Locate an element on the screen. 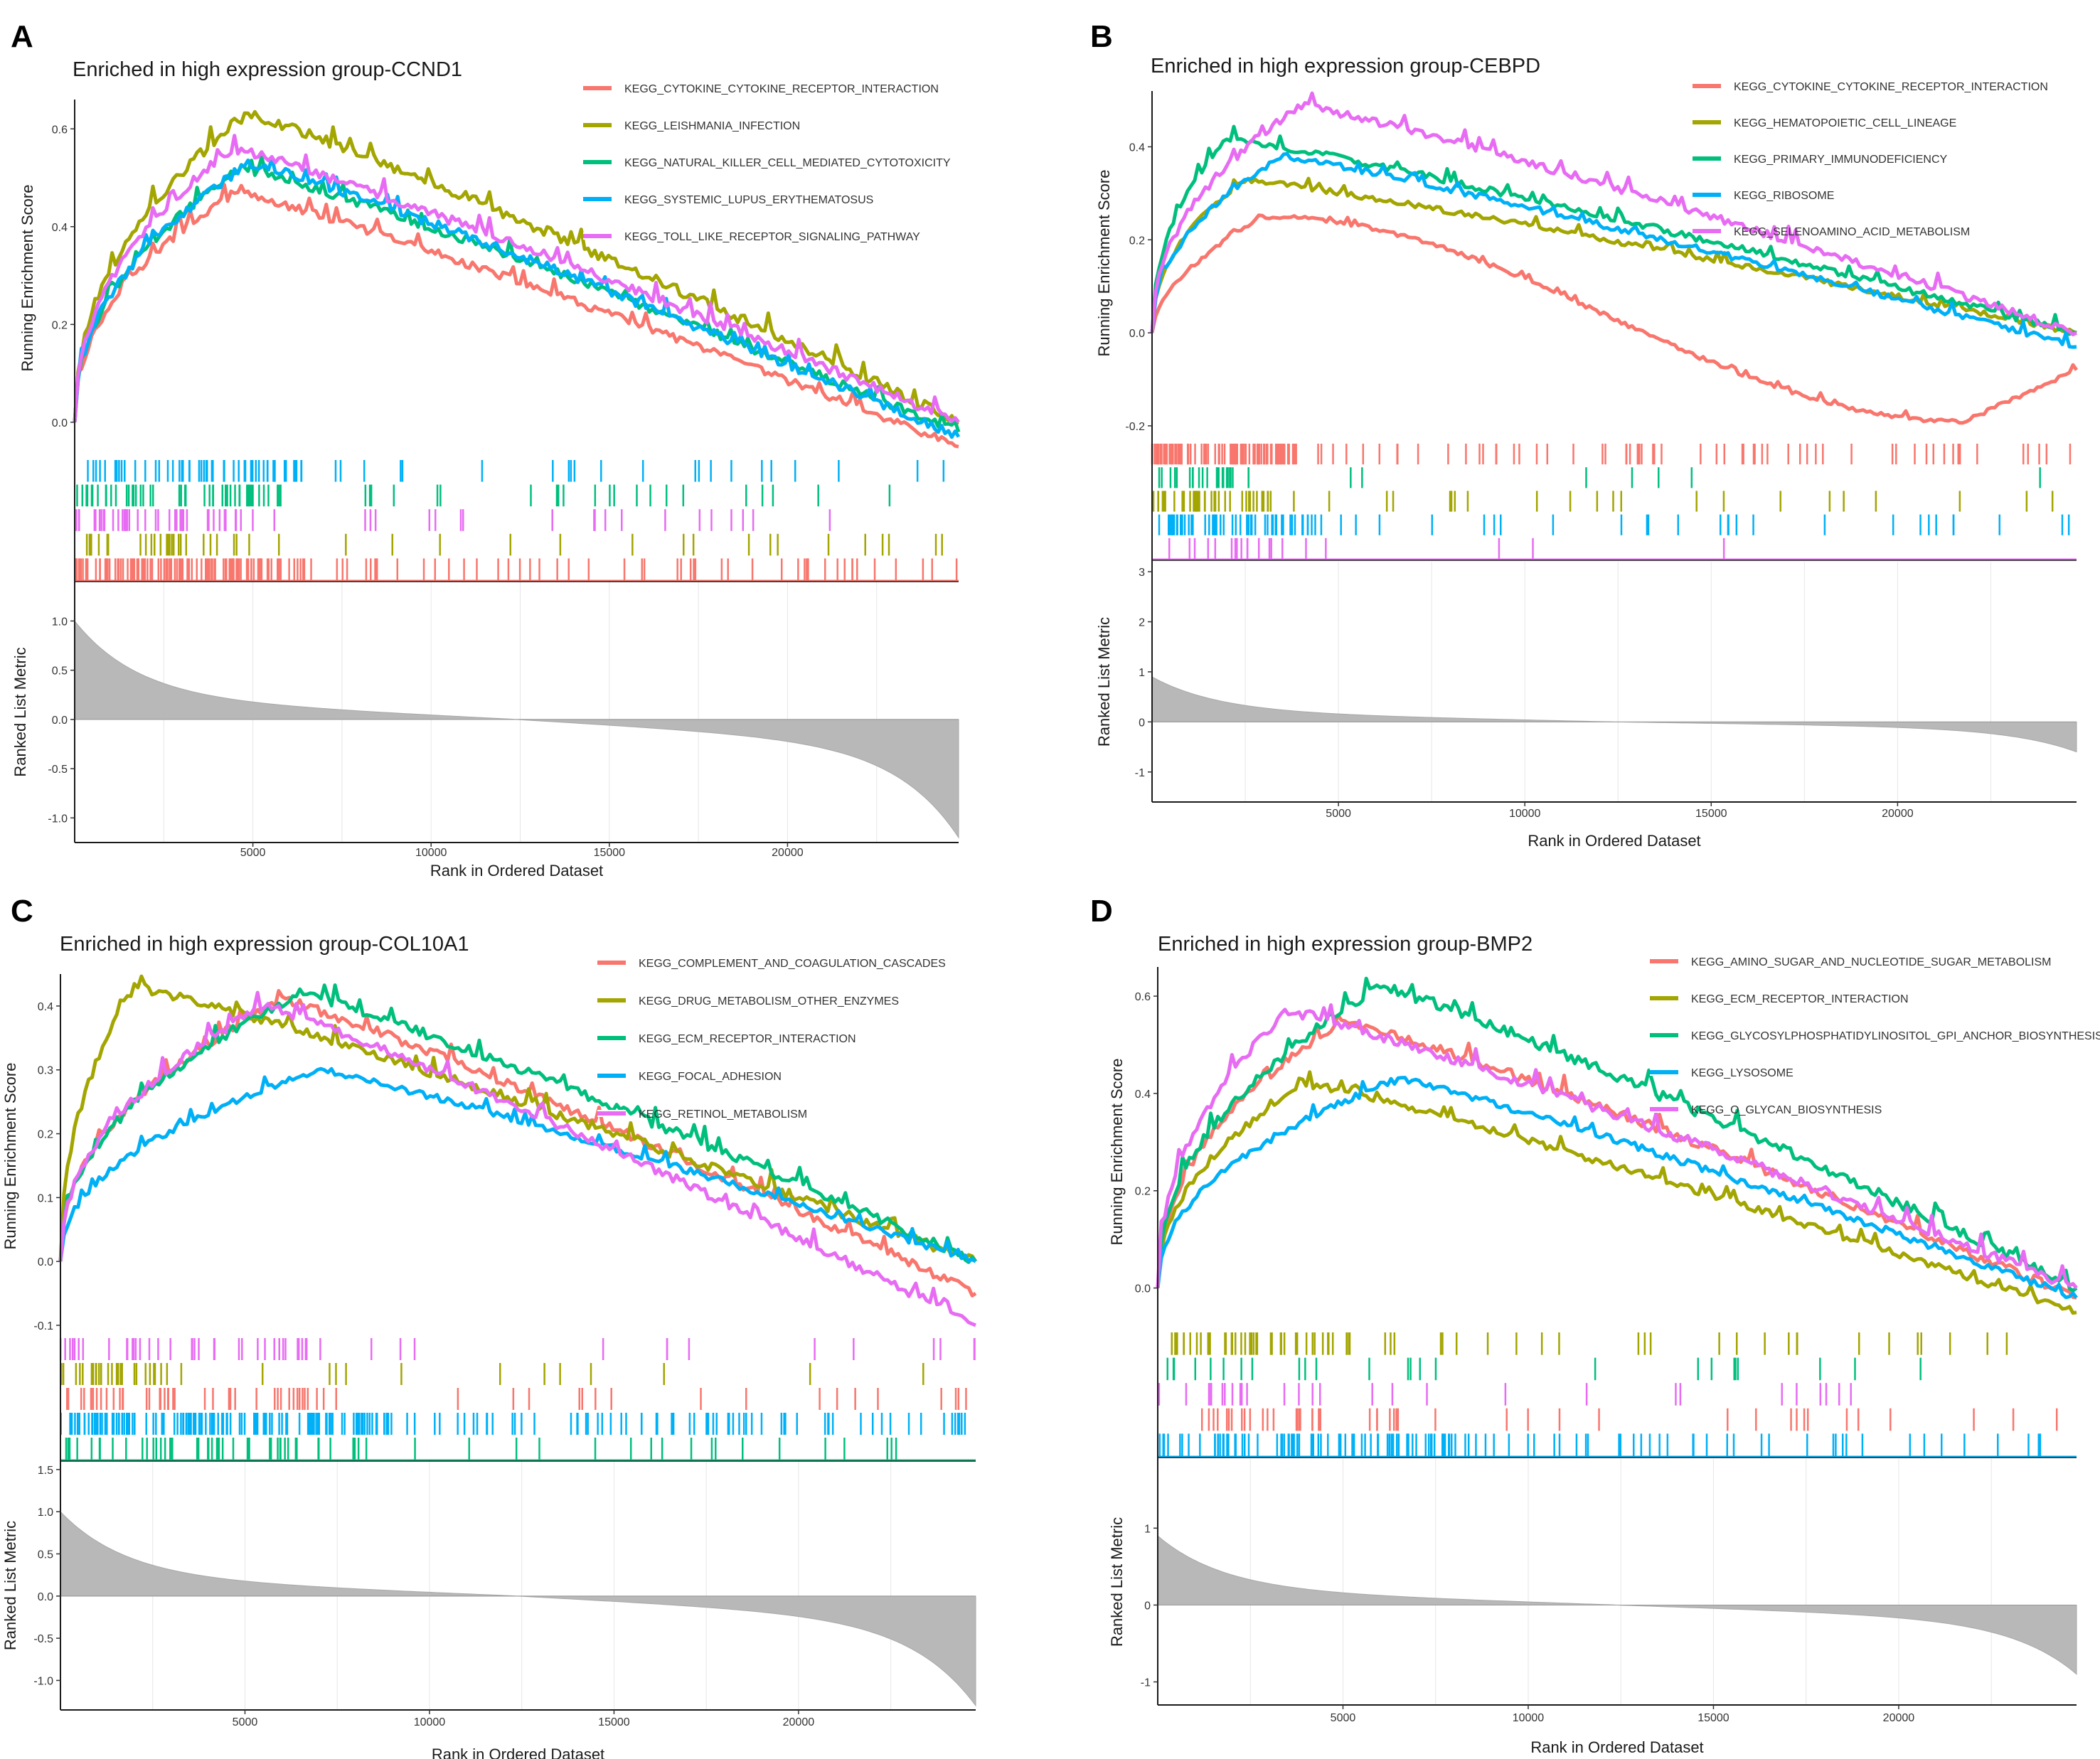 This screenshot has height=1759, width=2100. legend-label: KEGG_O_GLYCAN_BIOSYNTHESIS is located at coordinates (1787, 1110).